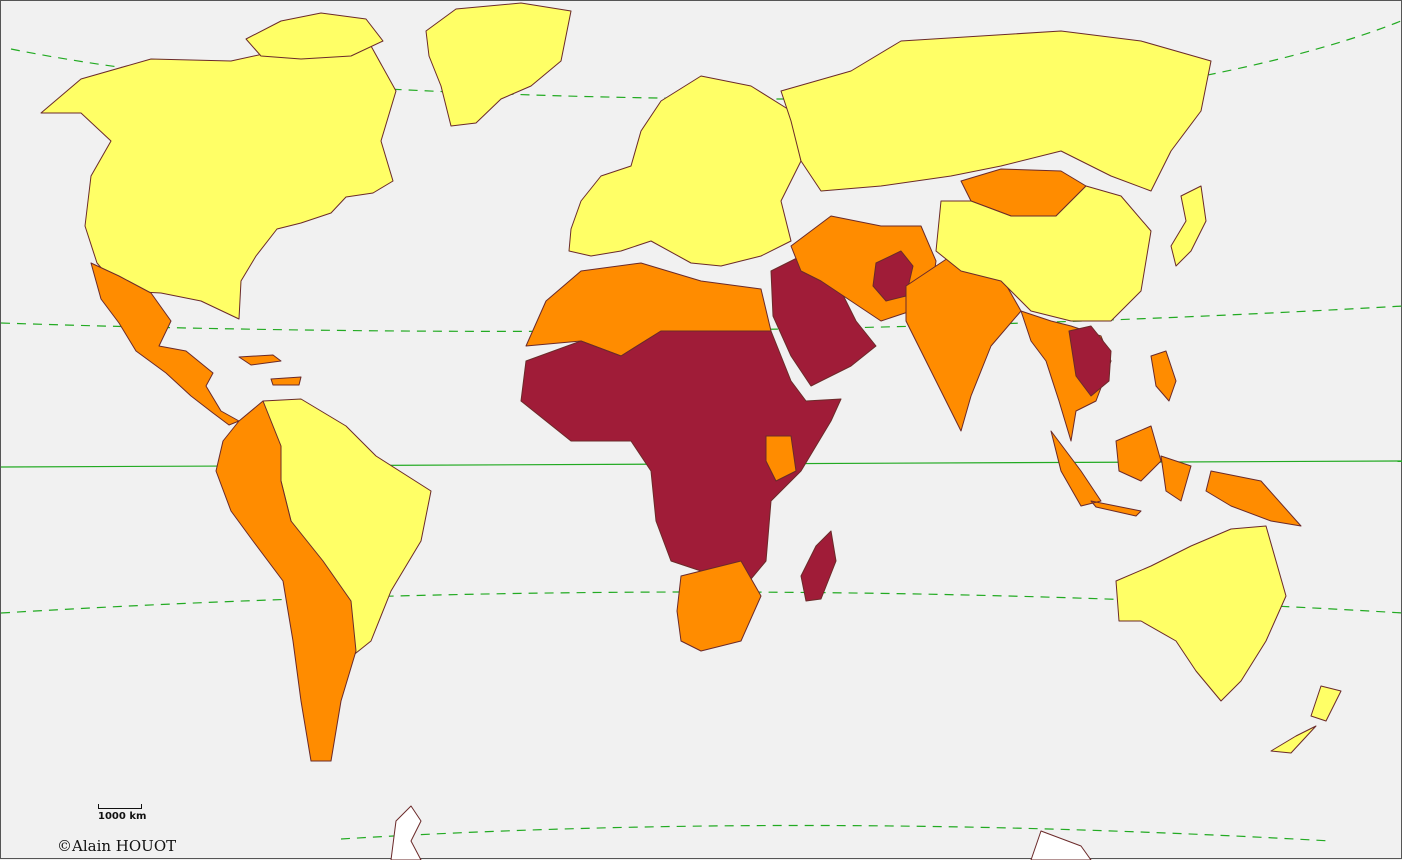  What do you see at coordinates (1201, 613) in the screenshot?
I see `region-australia` at bounding box center [1201, 613].